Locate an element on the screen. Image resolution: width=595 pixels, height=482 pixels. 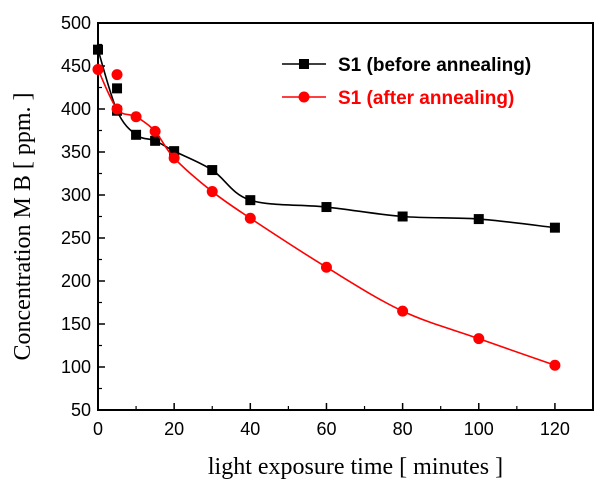
x-tick-label: 60 is located at coordinates (326, 429).